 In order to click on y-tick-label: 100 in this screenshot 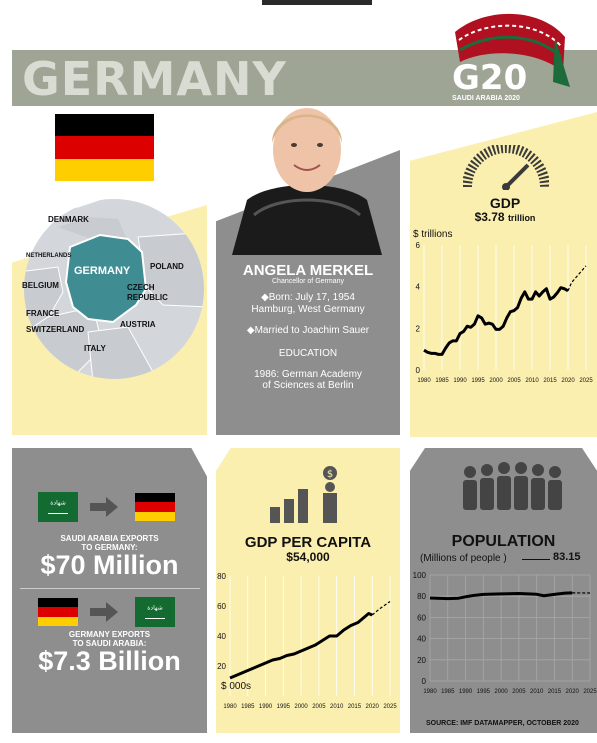, I will do `click(420, 575)`.